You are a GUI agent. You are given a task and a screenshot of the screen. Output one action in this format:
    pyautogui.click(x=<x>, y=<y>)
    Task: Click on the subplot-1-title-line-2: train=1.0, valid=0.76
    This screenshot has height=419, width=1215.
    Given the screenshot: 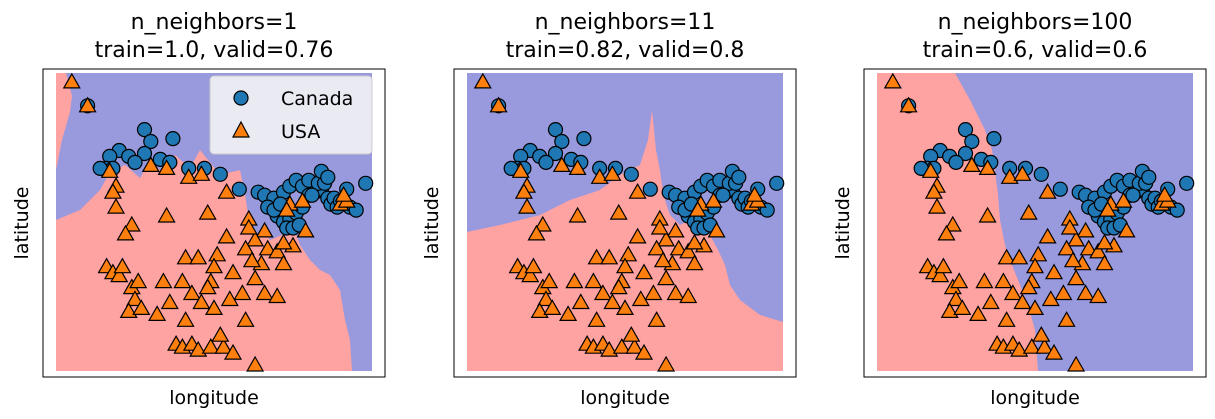 What is the action you would take?
    pyautogui.click(x=214, y=50)
    